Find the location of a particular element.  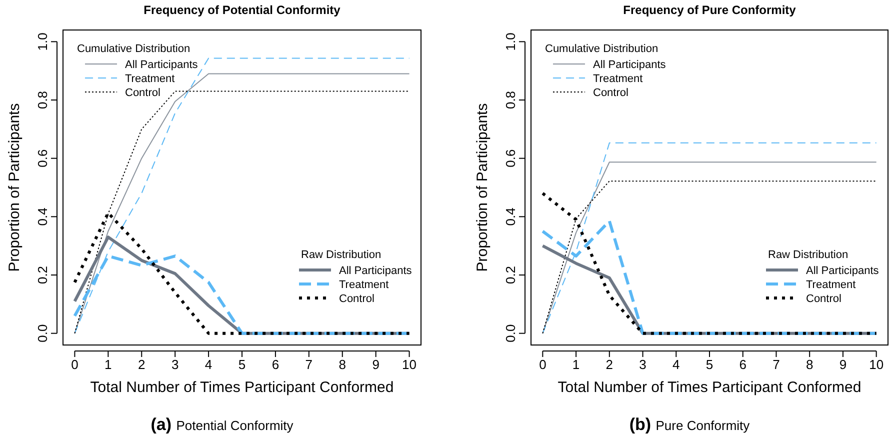

chart-title: Frequency of Pure Conformity is located at coordinates (709, 10).